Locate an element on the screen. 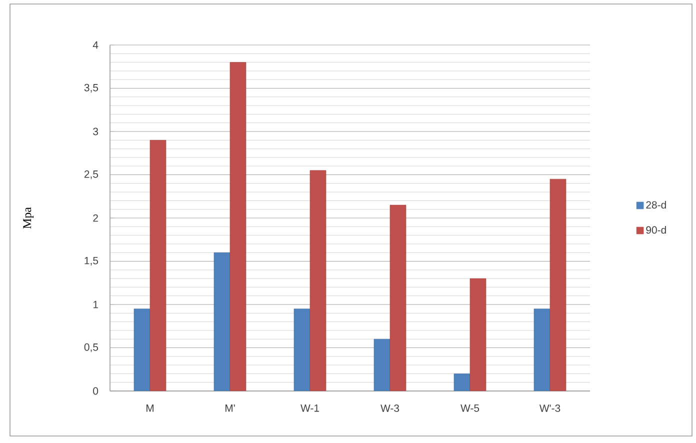 The width and height of the screenshot is (696, 443). y-tick-label: 0,5 is located at coordinates (91, 347).